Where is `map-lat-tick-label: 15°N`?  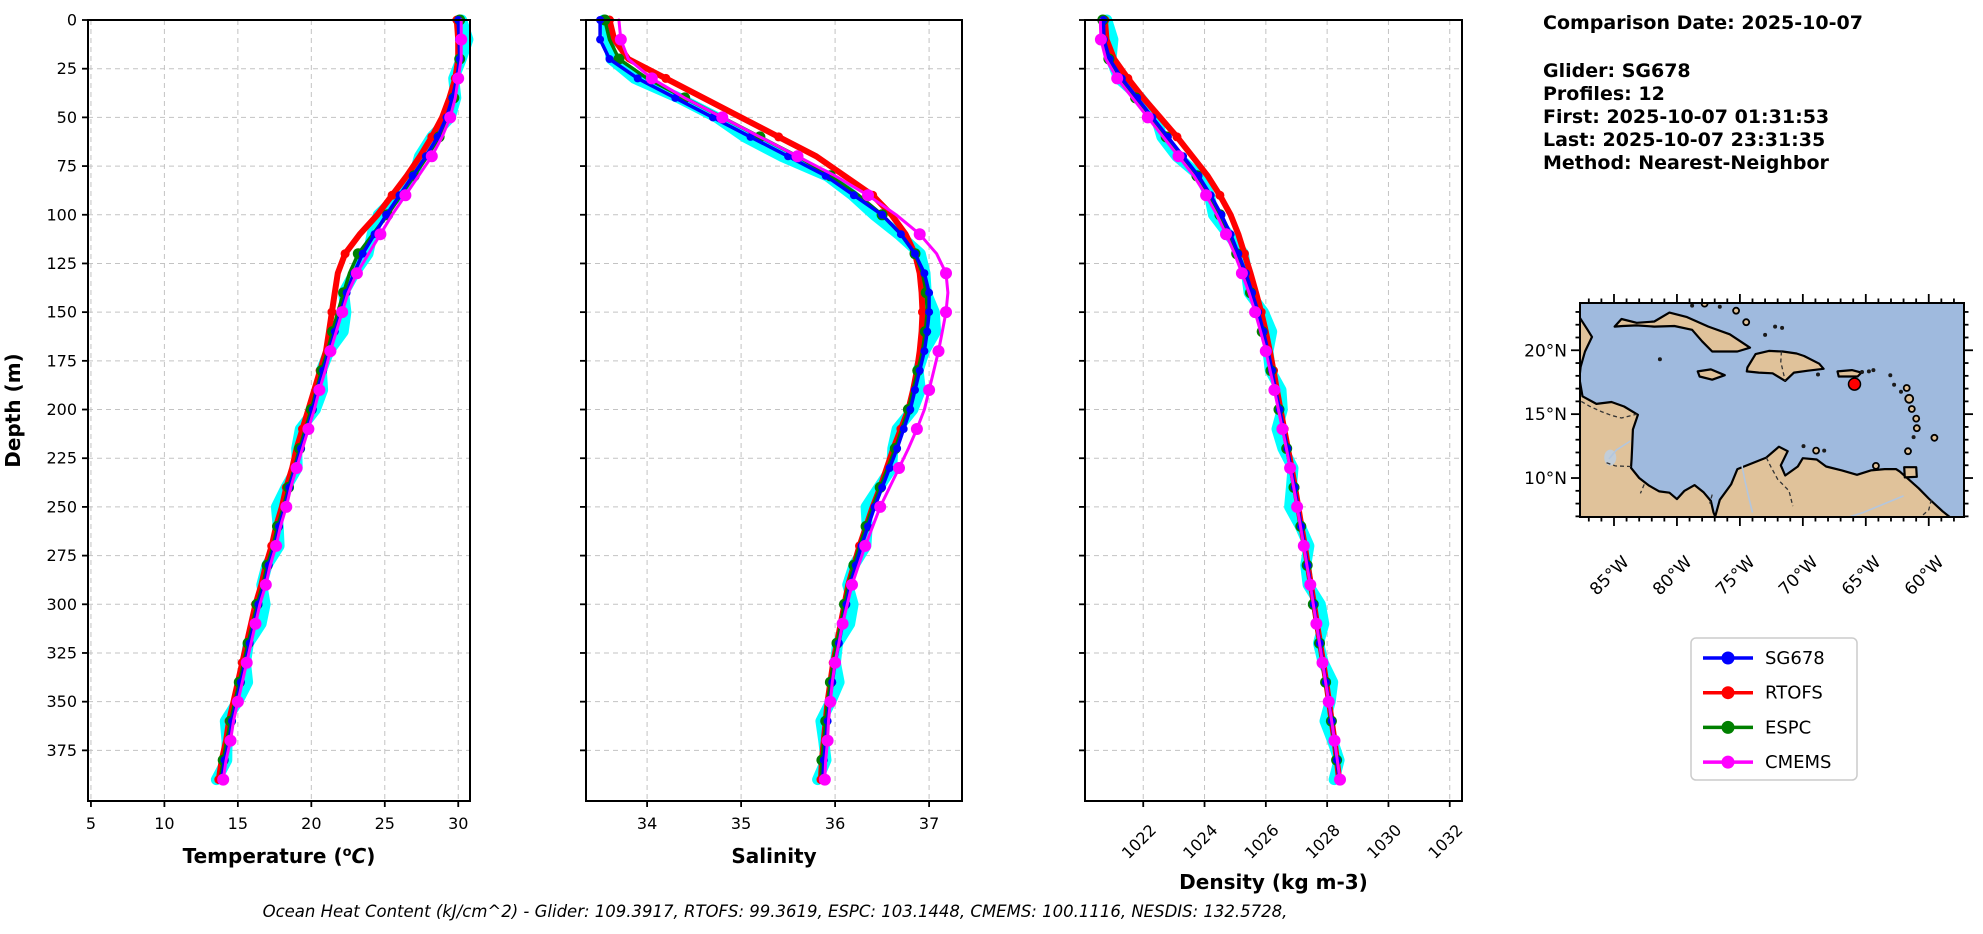
map-lat-tick-label: 15°N is located at coordinates (1545, 415).